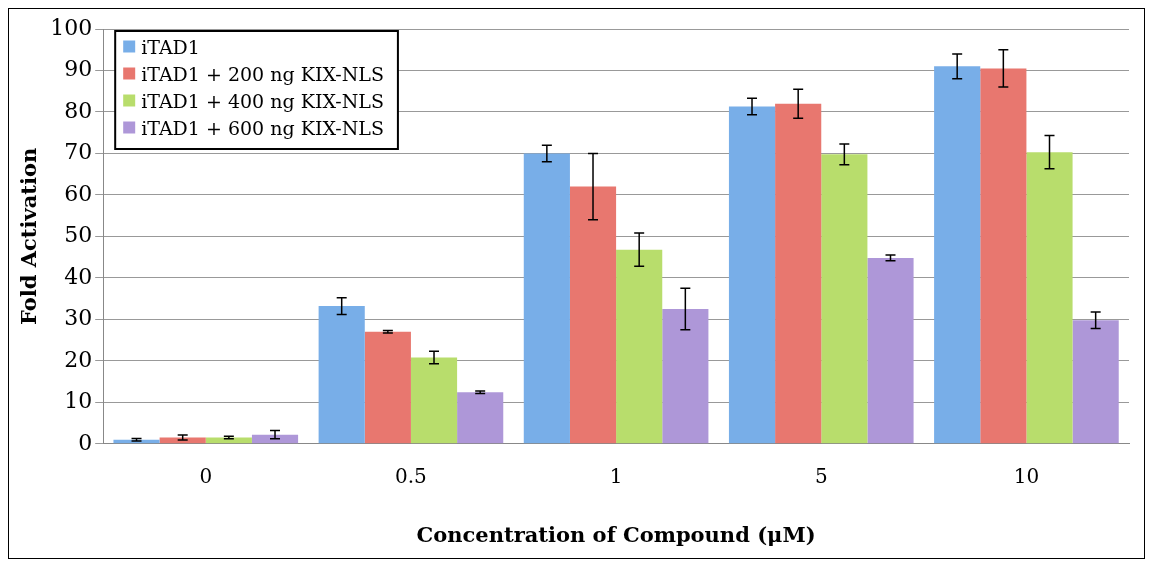 This screenshot has height=567, width=1153. I want to click on x-tick-label: 10, so click(1026, 476).